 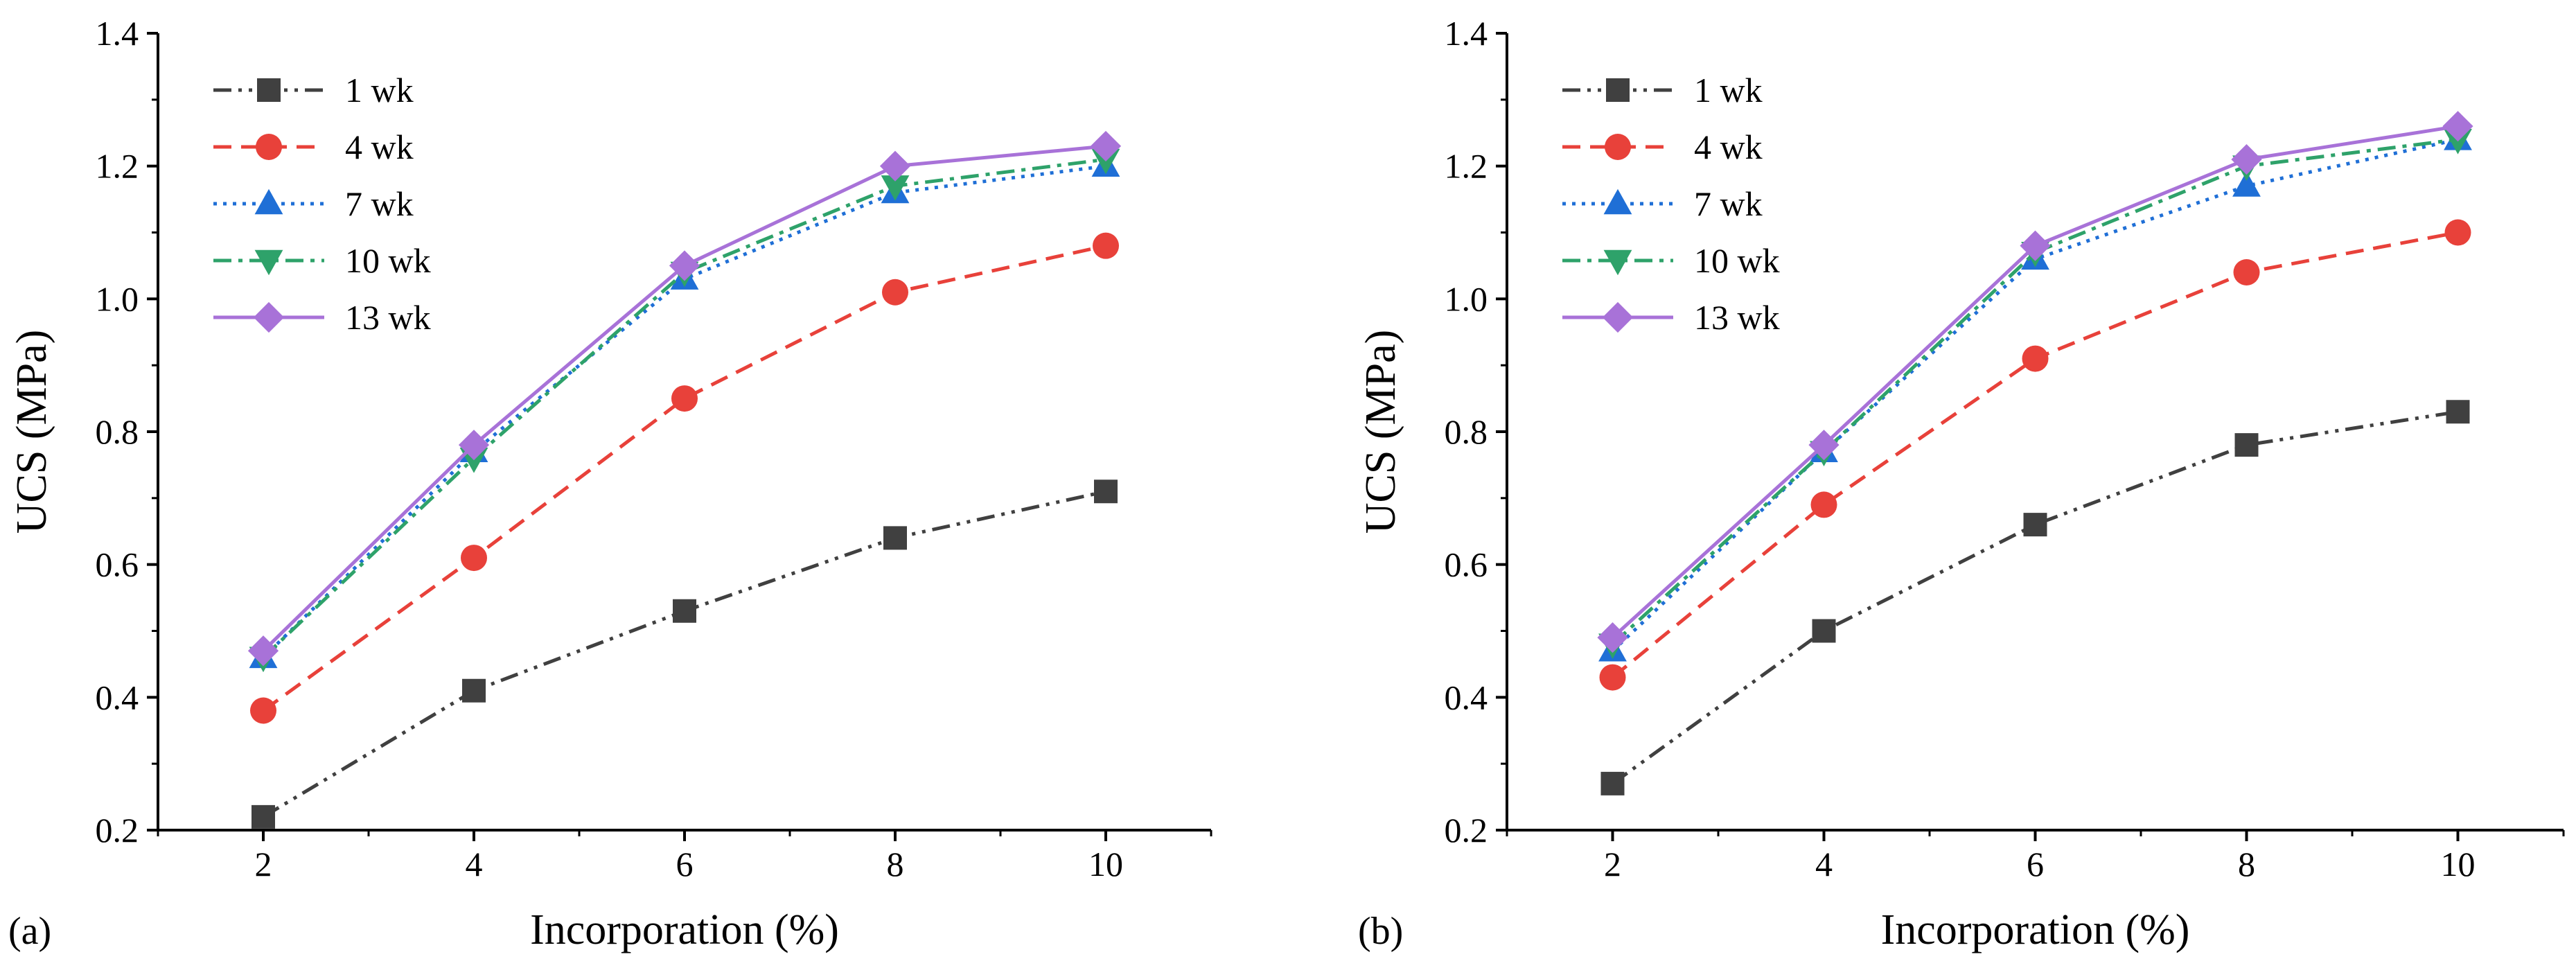 I want to click on panel-label: (b), so click(x=1380, y=932).